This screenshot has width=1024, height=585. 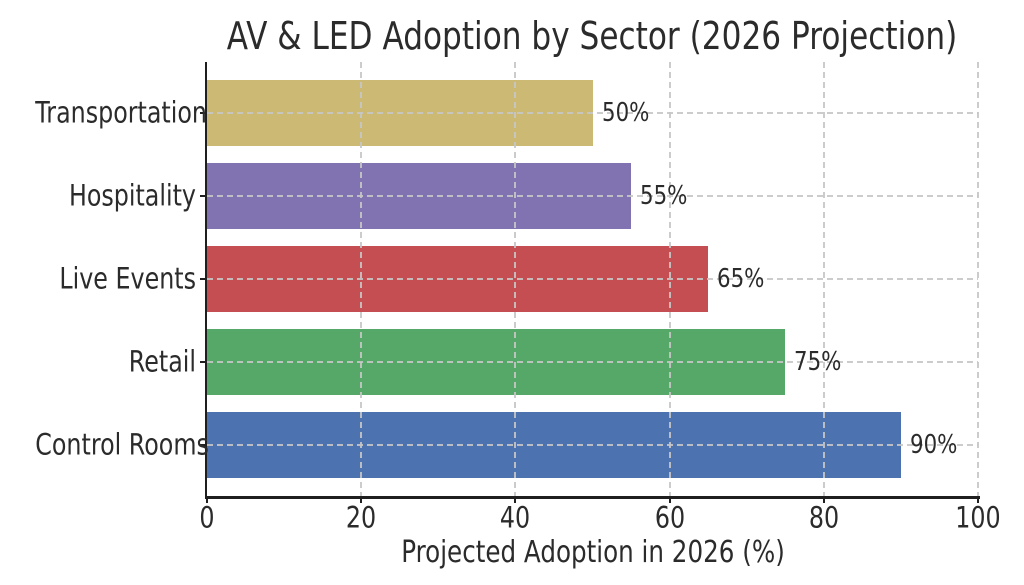 I want to click on x-tick-label: 40, so click(x=515, y=517).